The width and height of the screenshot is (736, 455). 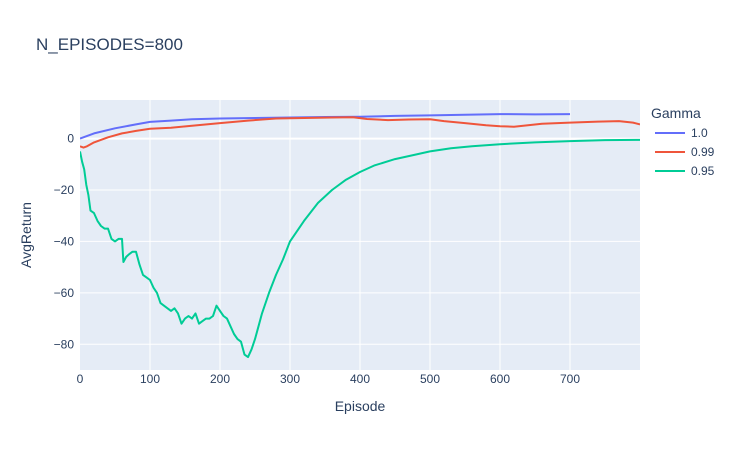 I want to click on x-tick-label: 600, so click(x=500, y=379).